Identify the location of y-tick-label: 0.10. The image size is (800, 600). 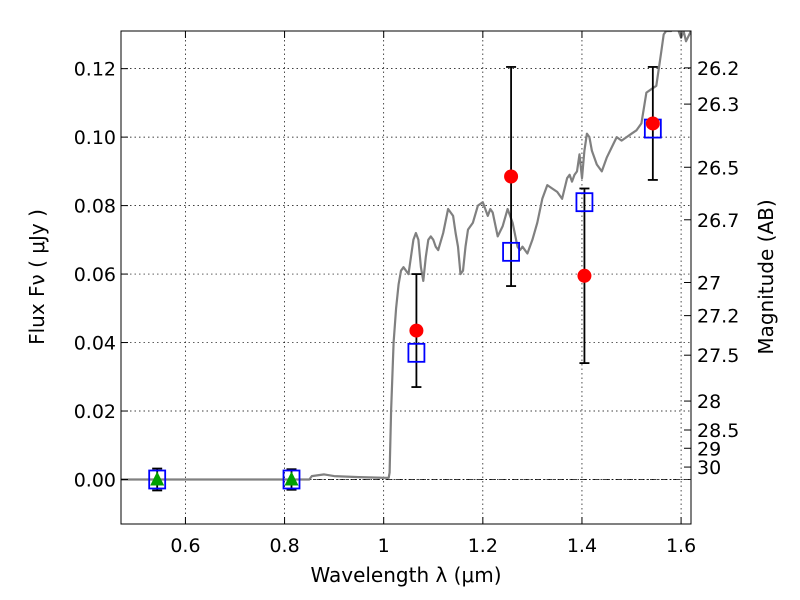
(95, 138).